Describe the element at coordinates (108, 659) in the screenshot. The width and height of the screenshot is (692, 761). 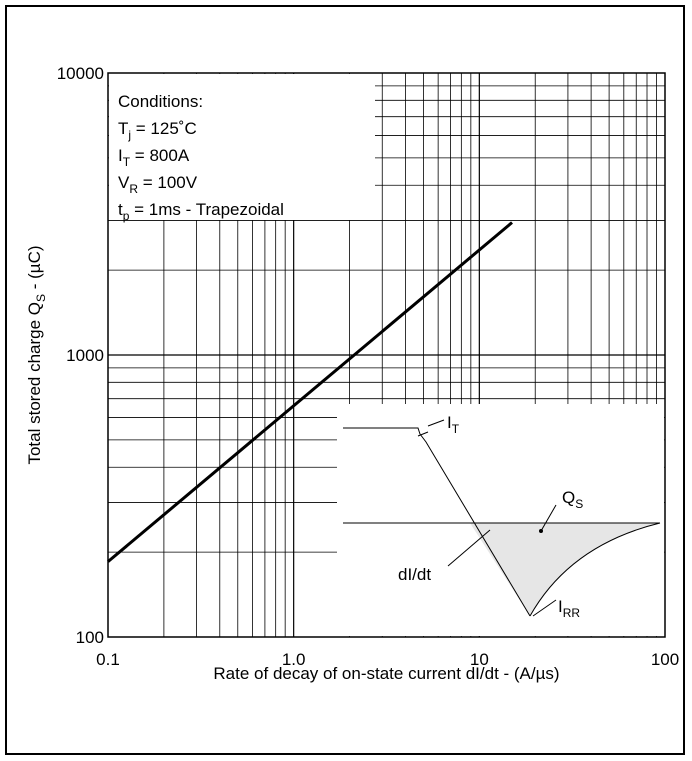
I see `x-tick-label: 0.1` at that location.